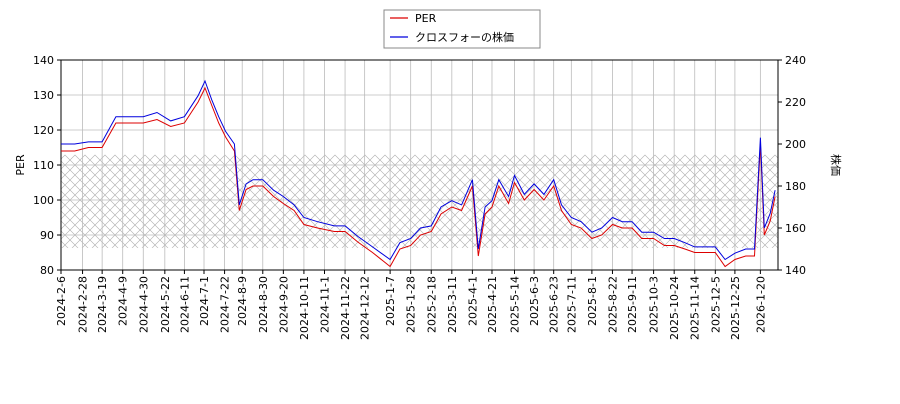 The image size is (900, 404). I want to click on x-tick-label: 2024-5-22, so click(165, 304).